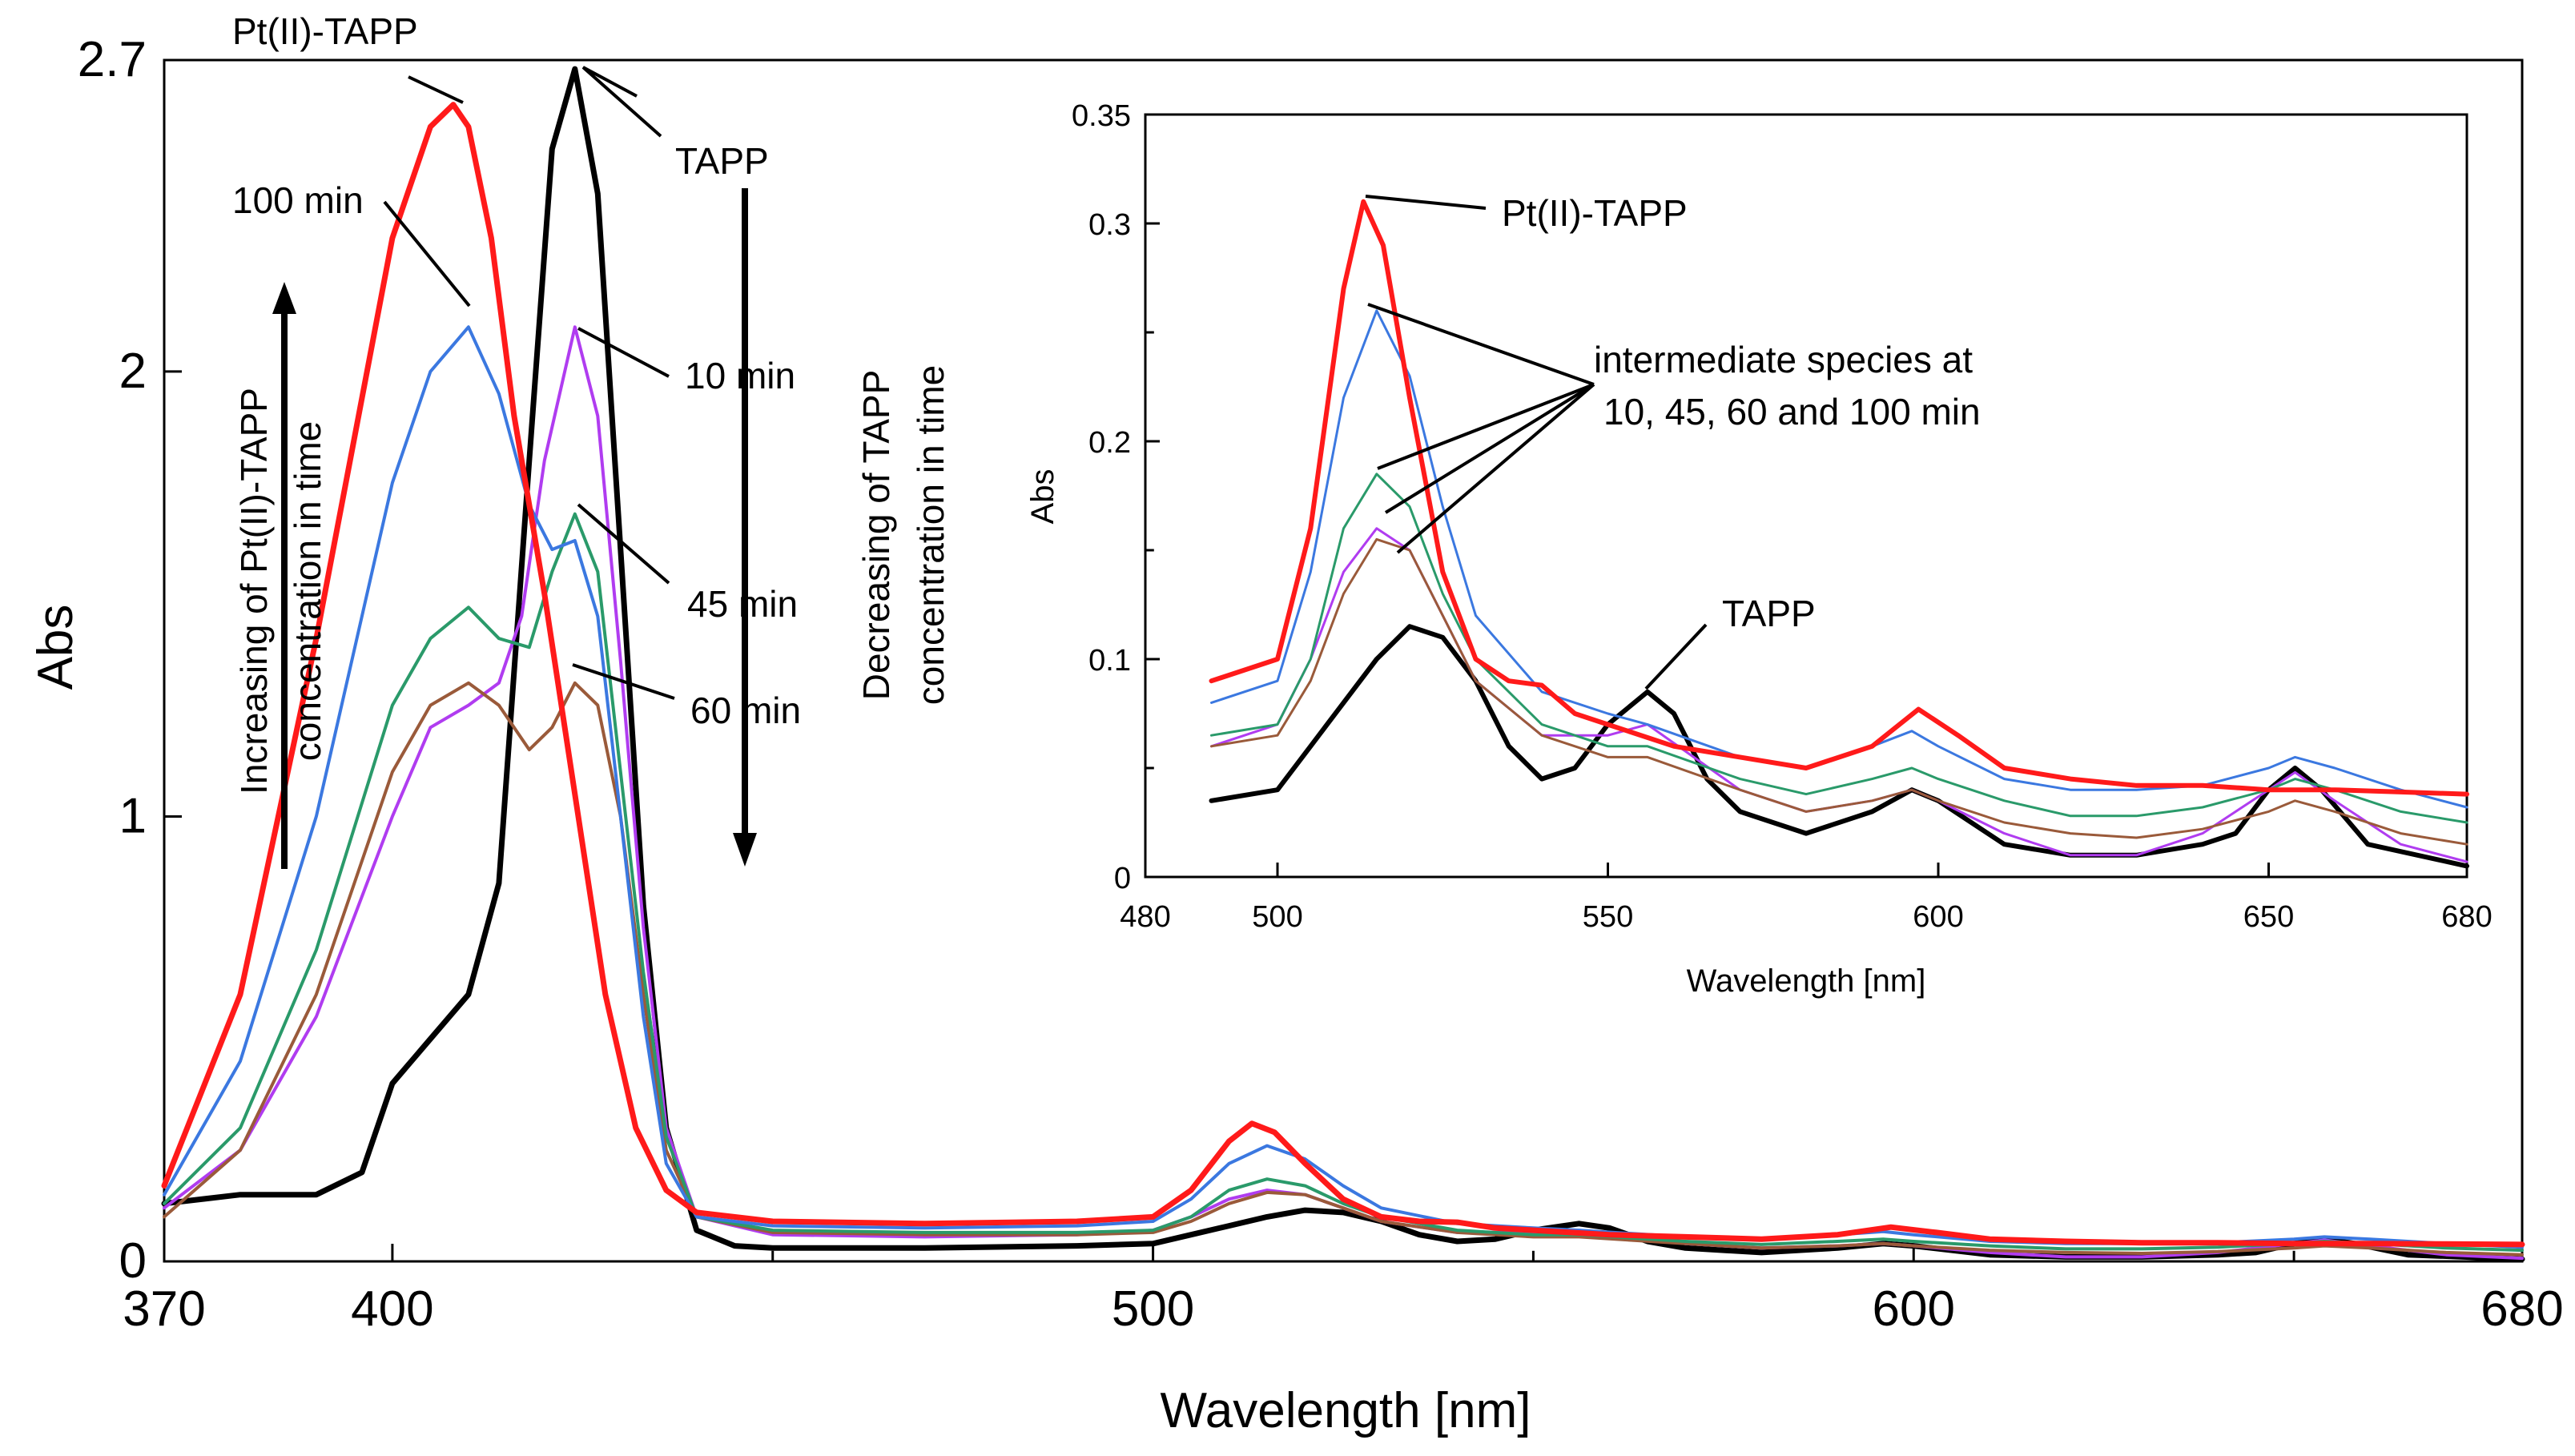  Describe the element at coordinates (1783, 359) in the screenshot. I see `inset-label-intermediate-line1: intermediate species at` at that location.